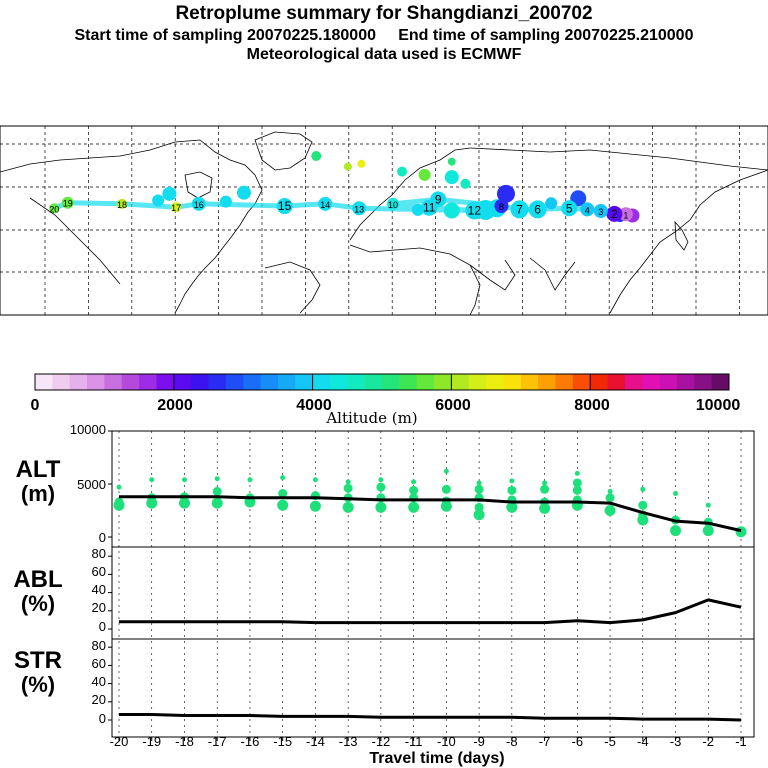 The height and width of the screenshot is (768, 768). What do you see at coordinates (184, 741) in the screenshot?
I see `x-tick-label: -18` at bounding box center [184, 741].